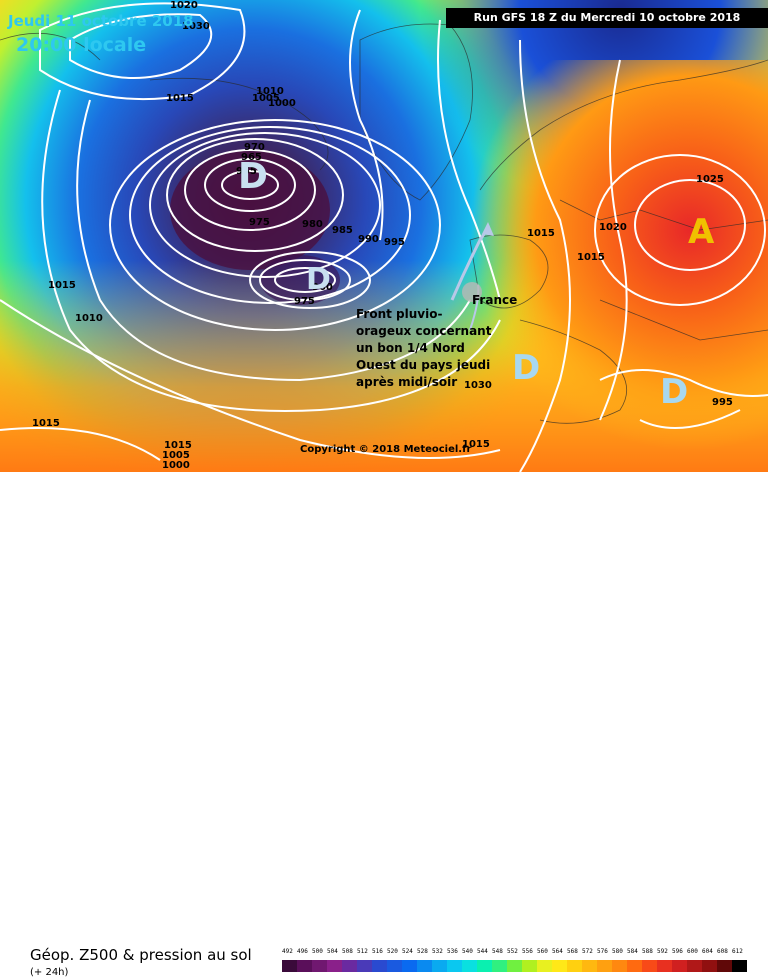 Image resolution: width=768 pixels, height=978 pixels. I want to click on scale-tick-label: 612, so click(737, 951).